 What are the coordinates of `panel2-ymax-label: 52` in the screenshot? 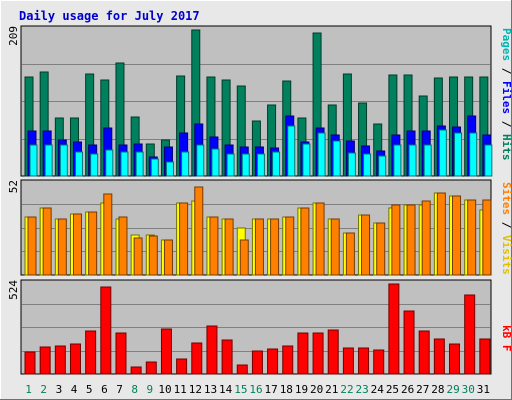 It's located at (13, 186).